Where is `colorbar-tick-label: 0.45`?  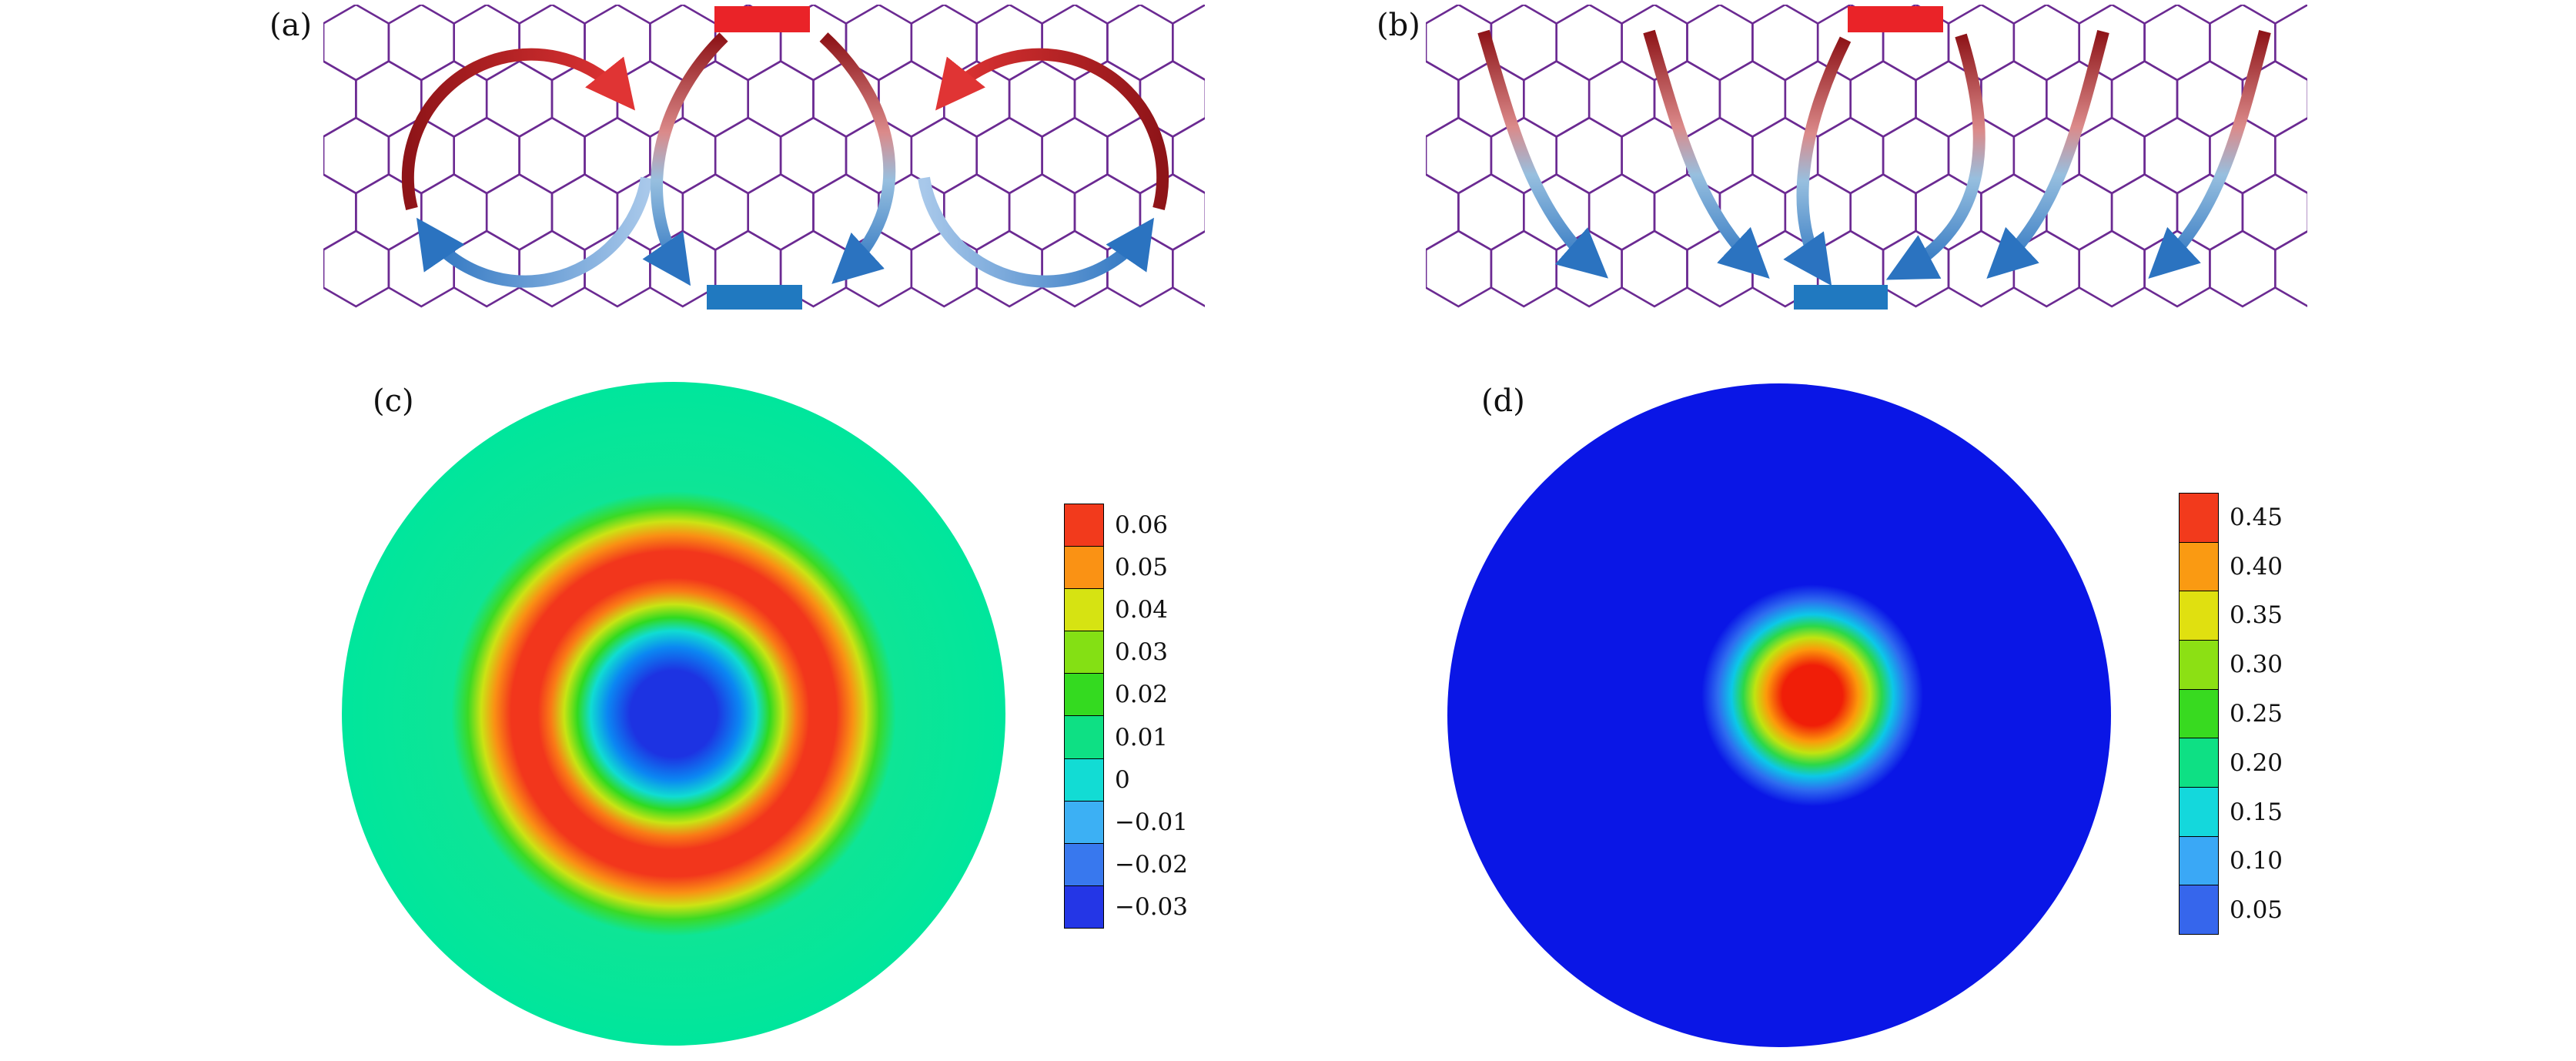
colorbar-tick-label: 0.45 is located at coordinates (2257, 517).